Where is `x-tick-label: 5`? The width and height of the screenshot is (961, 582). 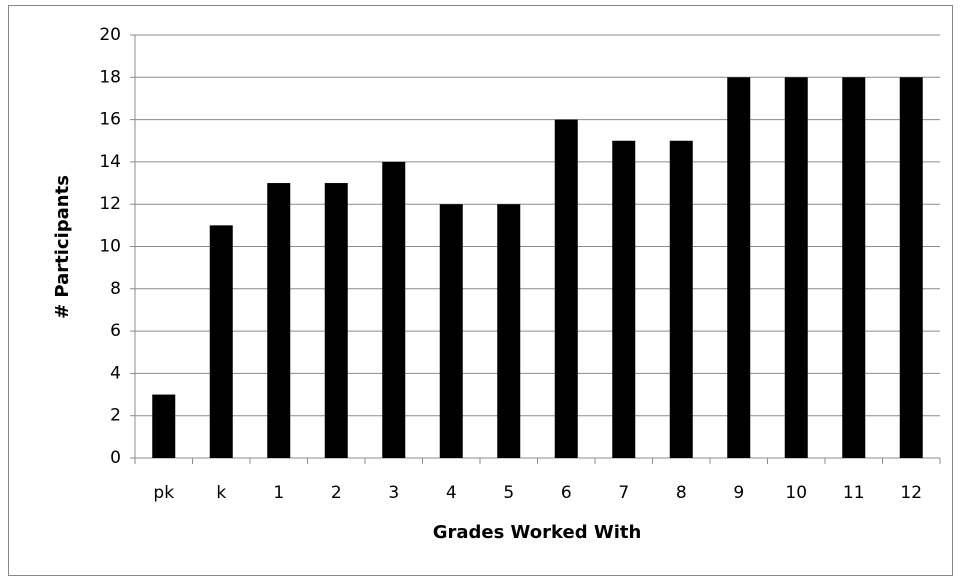 x-tick-label: 5 is located at coordinates (508, 493).